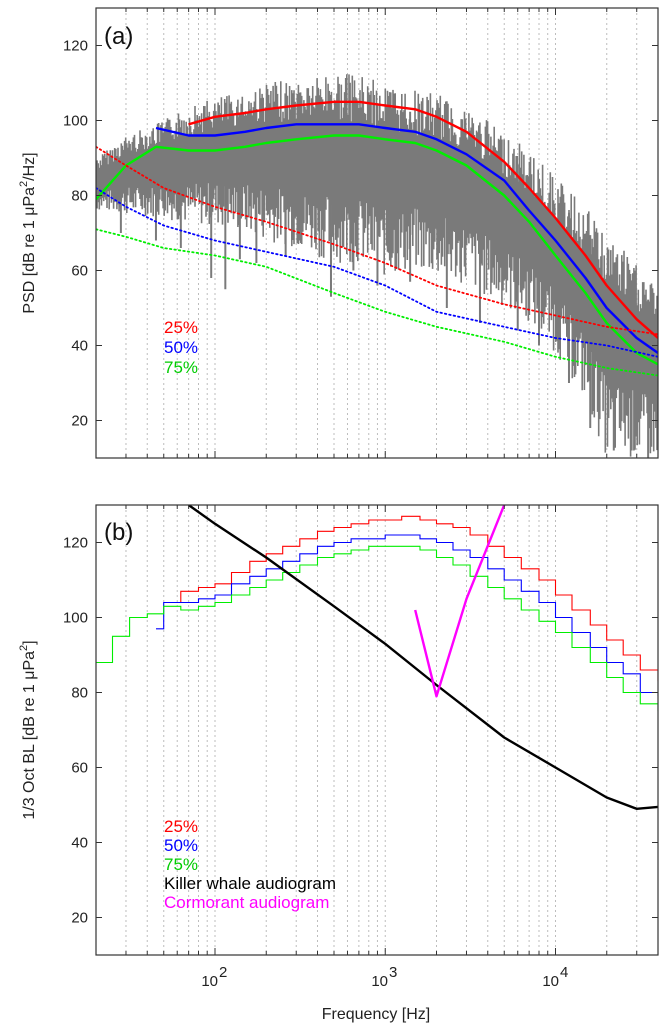 This screenshot has width=659, height=1027. I want to click on series-b-75-, so click(377, 628).